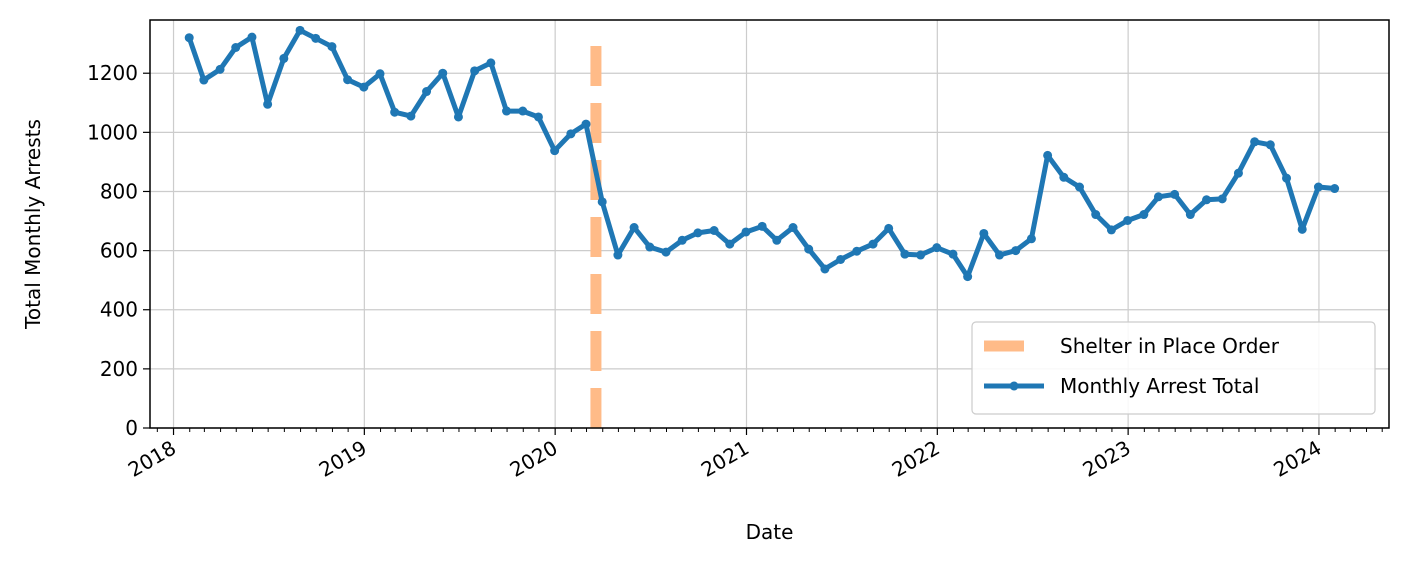 The width and height of the screenshot is (1409, 566). Describe the element at coordinates (770, 532) in the screenshot. I see `x-axis-label: Date` at that location.